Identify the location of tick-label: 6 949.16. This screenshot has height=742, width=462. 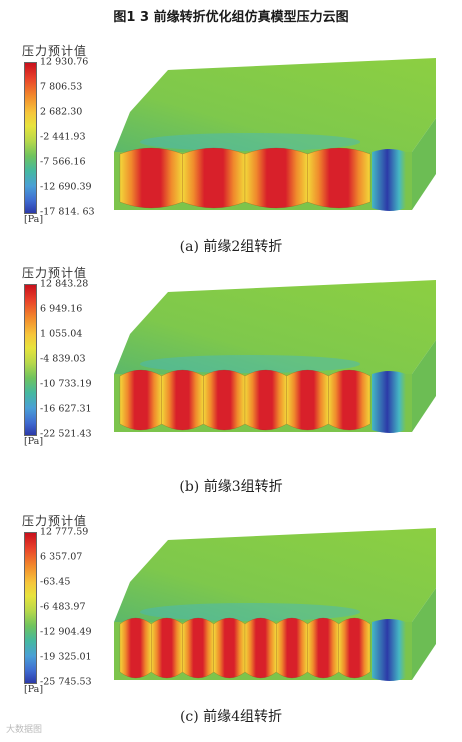
(61, 309).